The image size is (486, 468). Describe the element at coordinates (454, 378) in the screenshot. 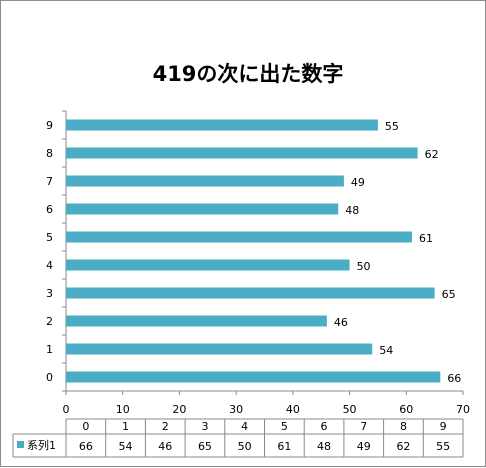

I see `data-label: 66` at that location.